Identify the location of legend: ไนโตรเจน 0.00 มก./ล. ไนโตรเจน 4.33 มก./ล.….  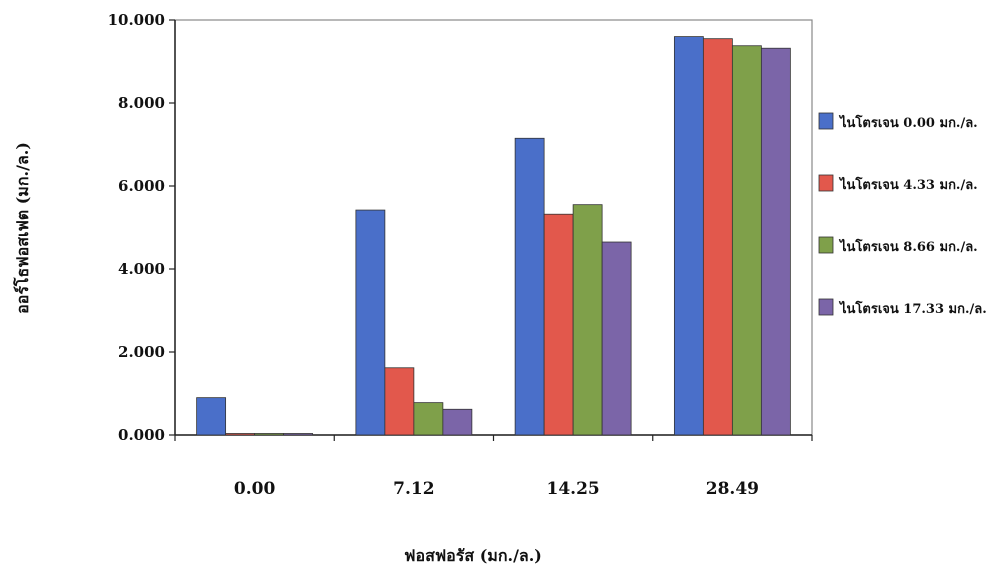
(902, 214).